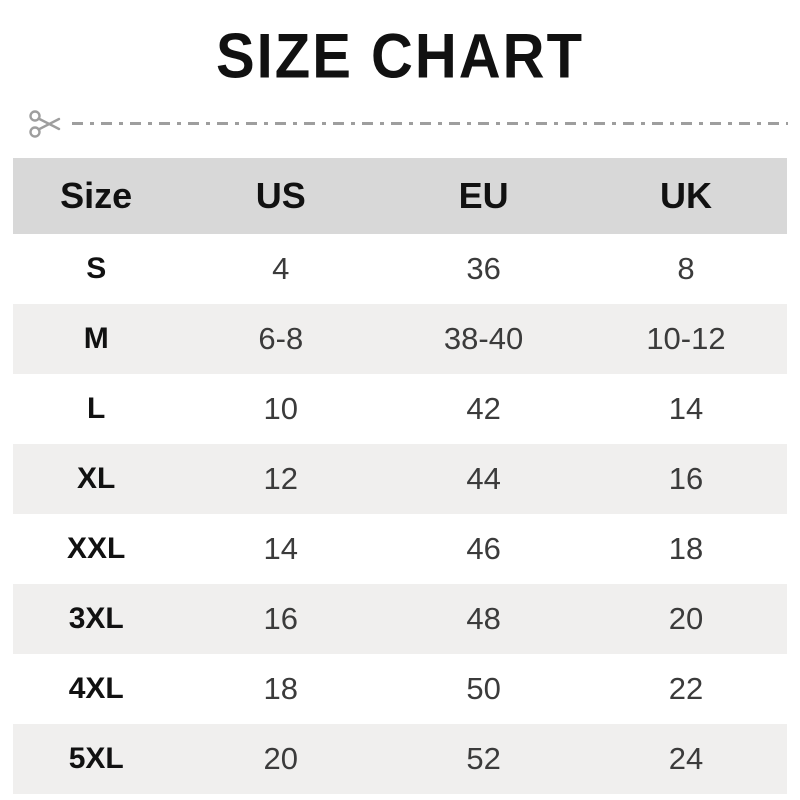 This screenshot has height=800, width=800. I want to click on cut-line-row, so click(407, 124).